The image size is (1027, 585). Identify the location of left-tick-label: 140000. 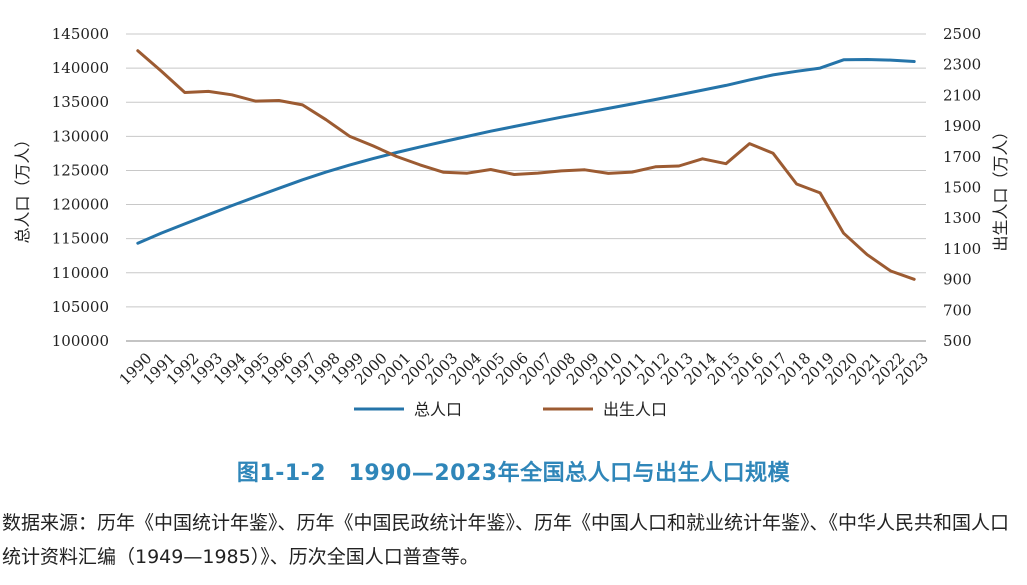
(80, 68).